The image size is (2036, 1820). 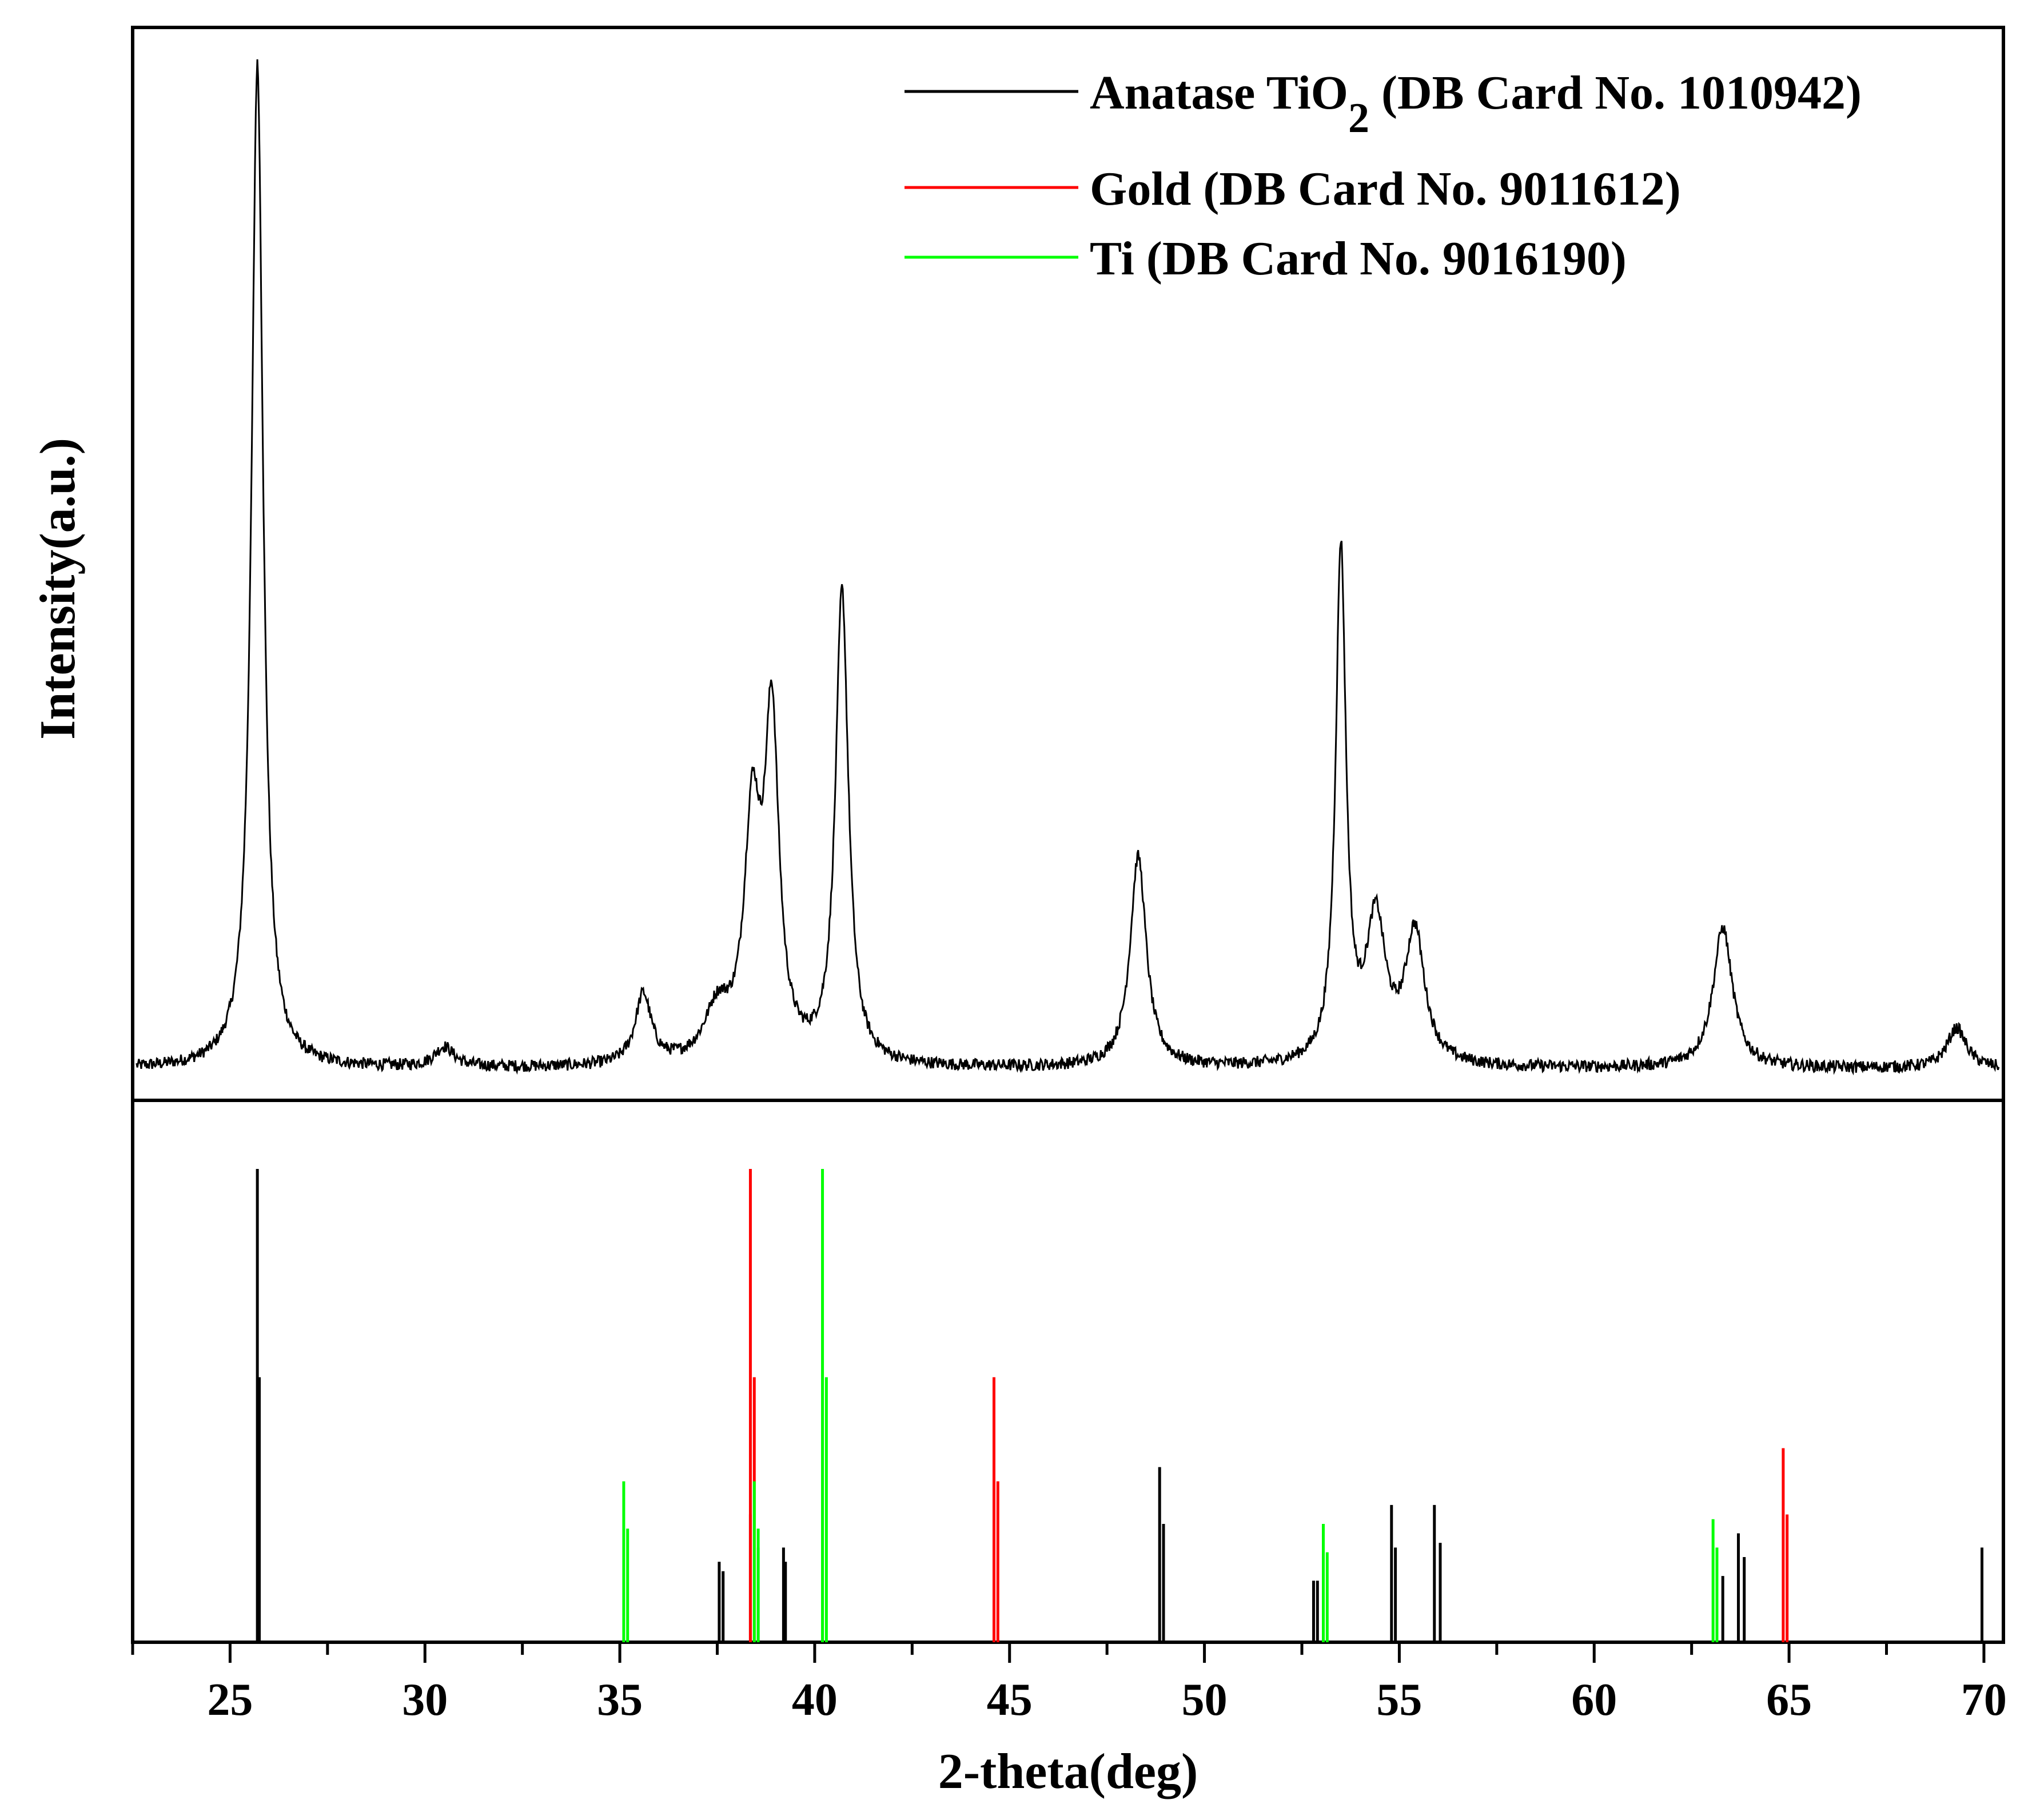 What do you see at coordinates (1205, 1700) in the screenshot?
I see `x-tick-label: 50` at bounding box center [1205, 1700].